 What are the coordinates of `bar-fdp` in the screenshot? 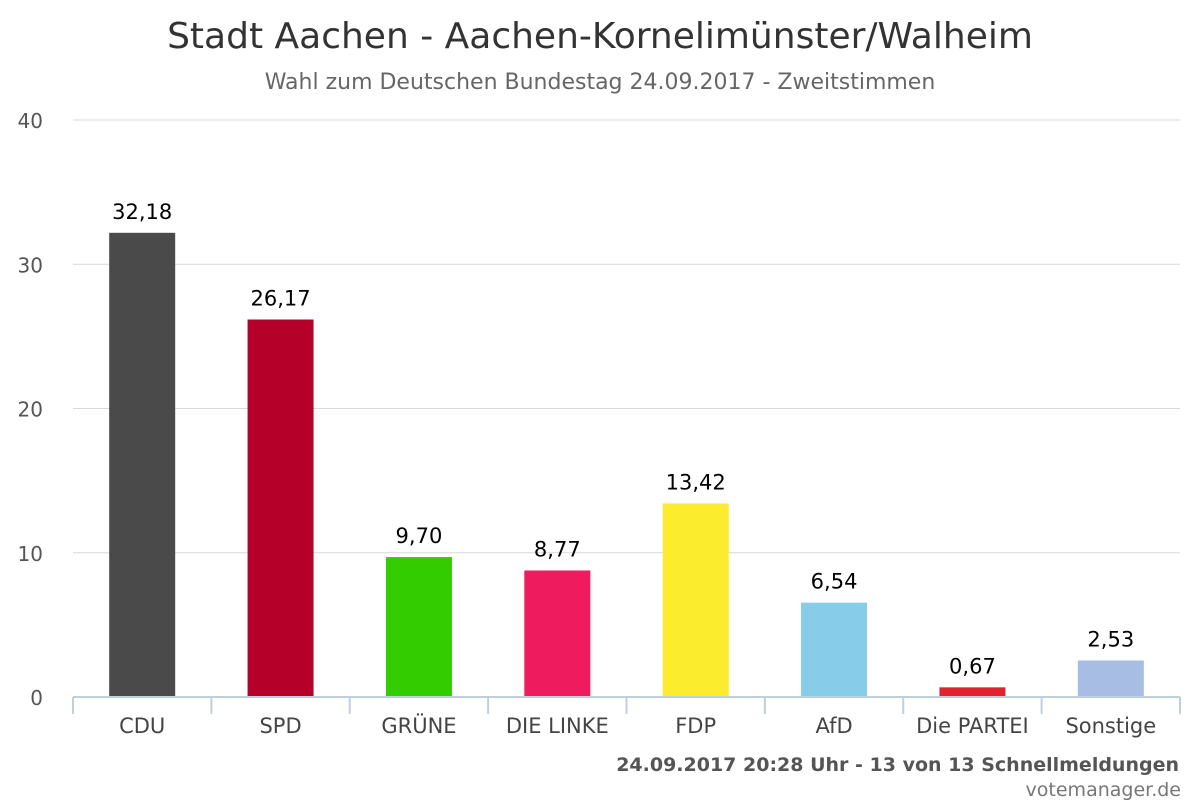 It's located at (695, 600).